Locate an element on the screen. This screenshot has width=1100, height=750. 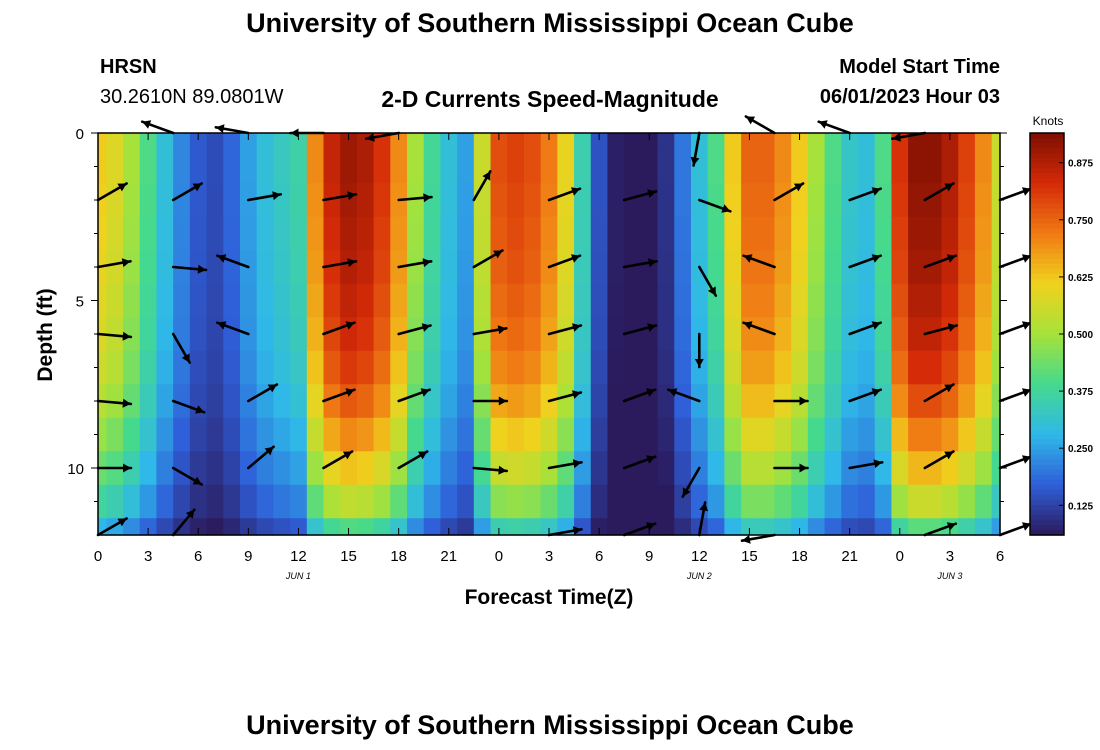
x-tick-label: 12 is located at coordinates (298, 556).